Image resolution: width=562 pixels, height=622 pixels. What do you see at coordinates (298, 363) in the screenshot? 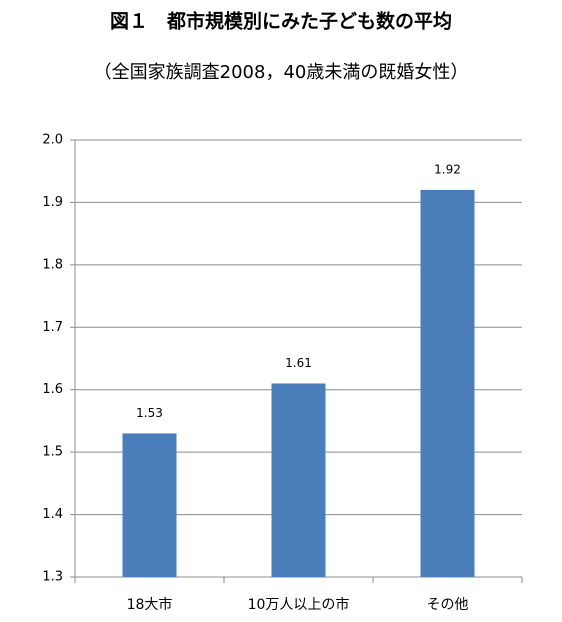
I see `value-label: 1.61` at bounding box center [298, 363].